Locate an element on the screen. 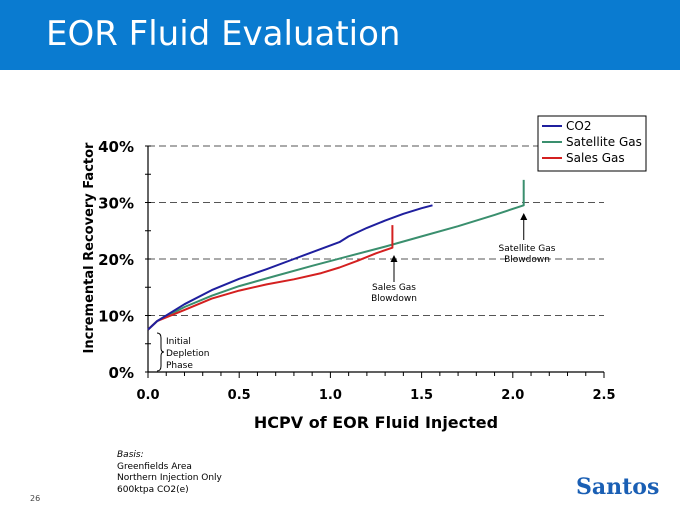 This screenshot has height=510, width=680. y-tick-label: 0% is located at coordinates (121, 373).